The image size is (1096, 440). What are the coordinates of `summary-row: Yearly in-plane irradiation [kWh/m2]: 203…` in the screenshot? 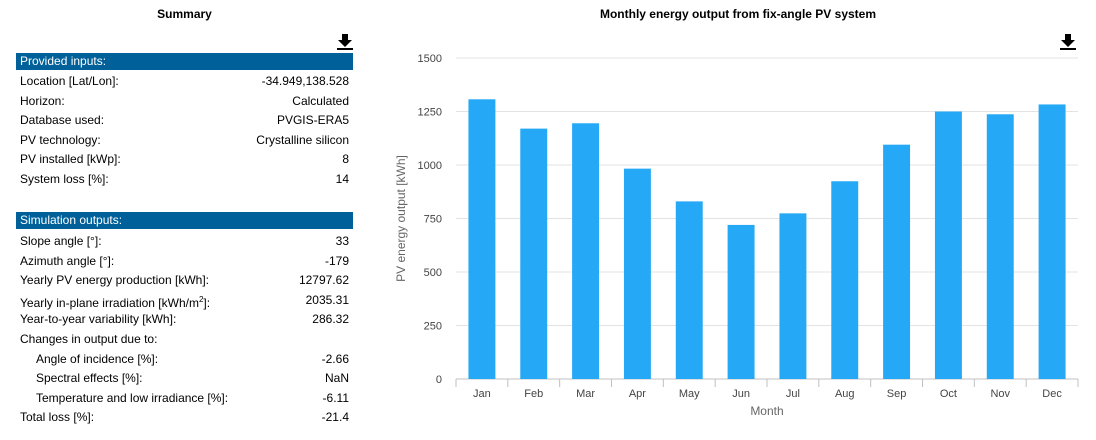 It's located at (184, 300).